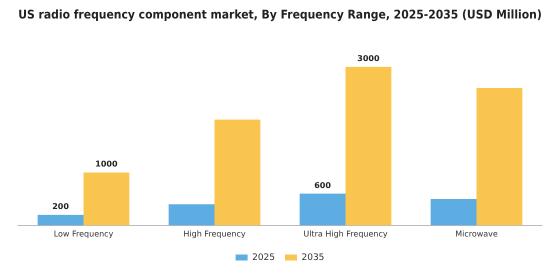 The height and width of the screenshot is (280, 560). What do you see at coordinates (345, 233) in the screenshot?
I see `x-tick-label: Ultra High Frequency` at bounding box center [345, 233].